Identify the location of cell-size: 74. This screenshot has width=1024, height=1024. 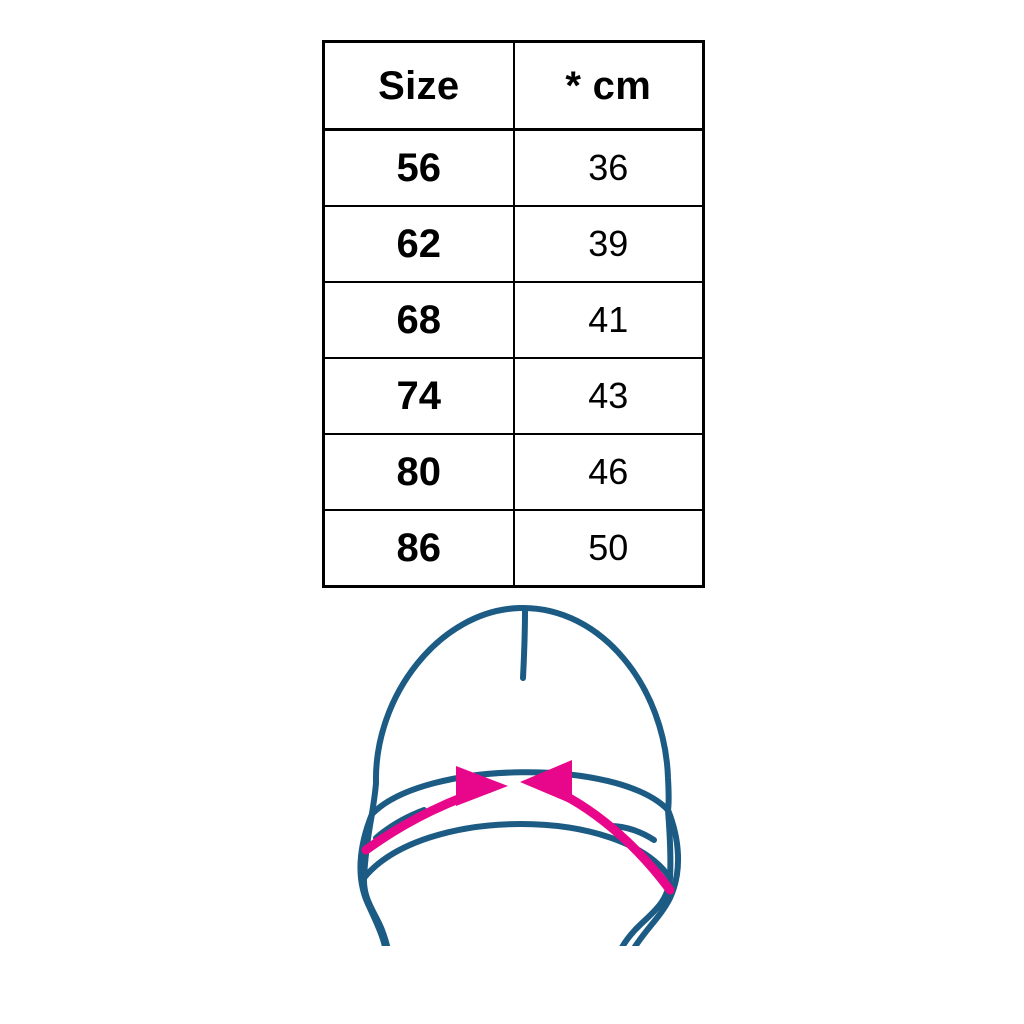
(418, 396).